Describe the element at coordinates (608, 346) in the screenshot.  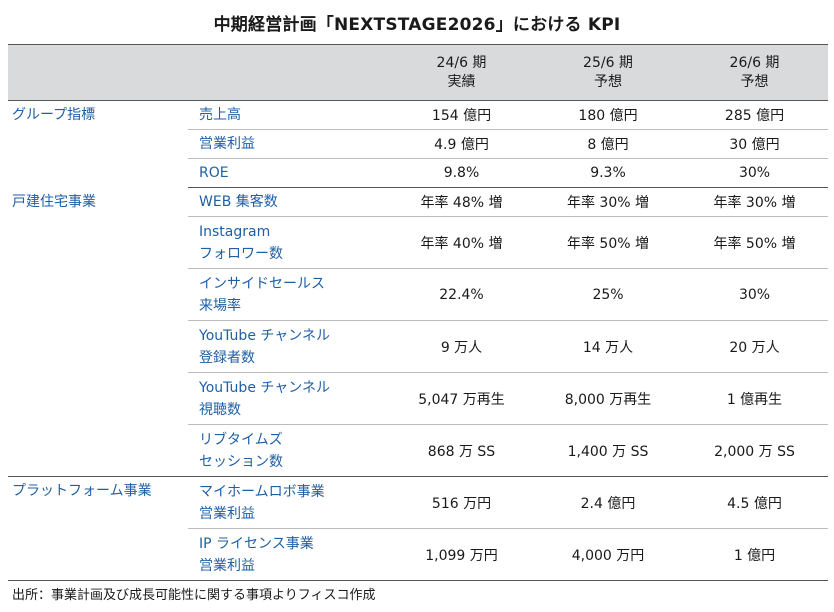
I see `value-cell: 14 万人` at that location.